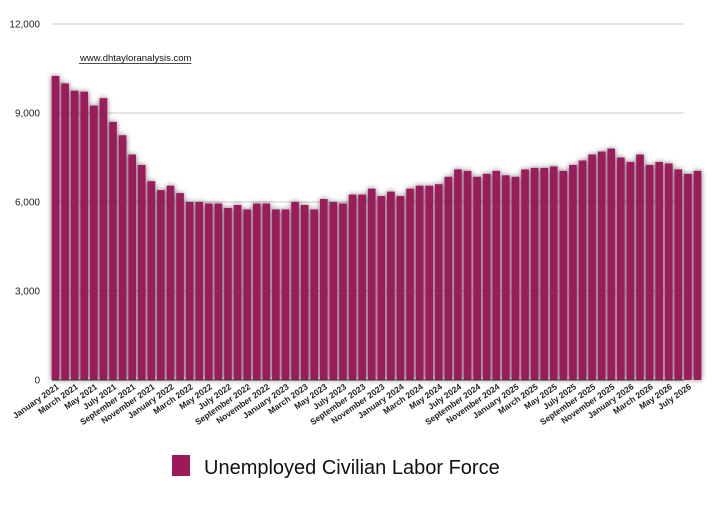 This screenshot has width=720, height=509. Describe the element at coordinates (181, 465) in the screenshot. I see `legend-swatch` at that location.